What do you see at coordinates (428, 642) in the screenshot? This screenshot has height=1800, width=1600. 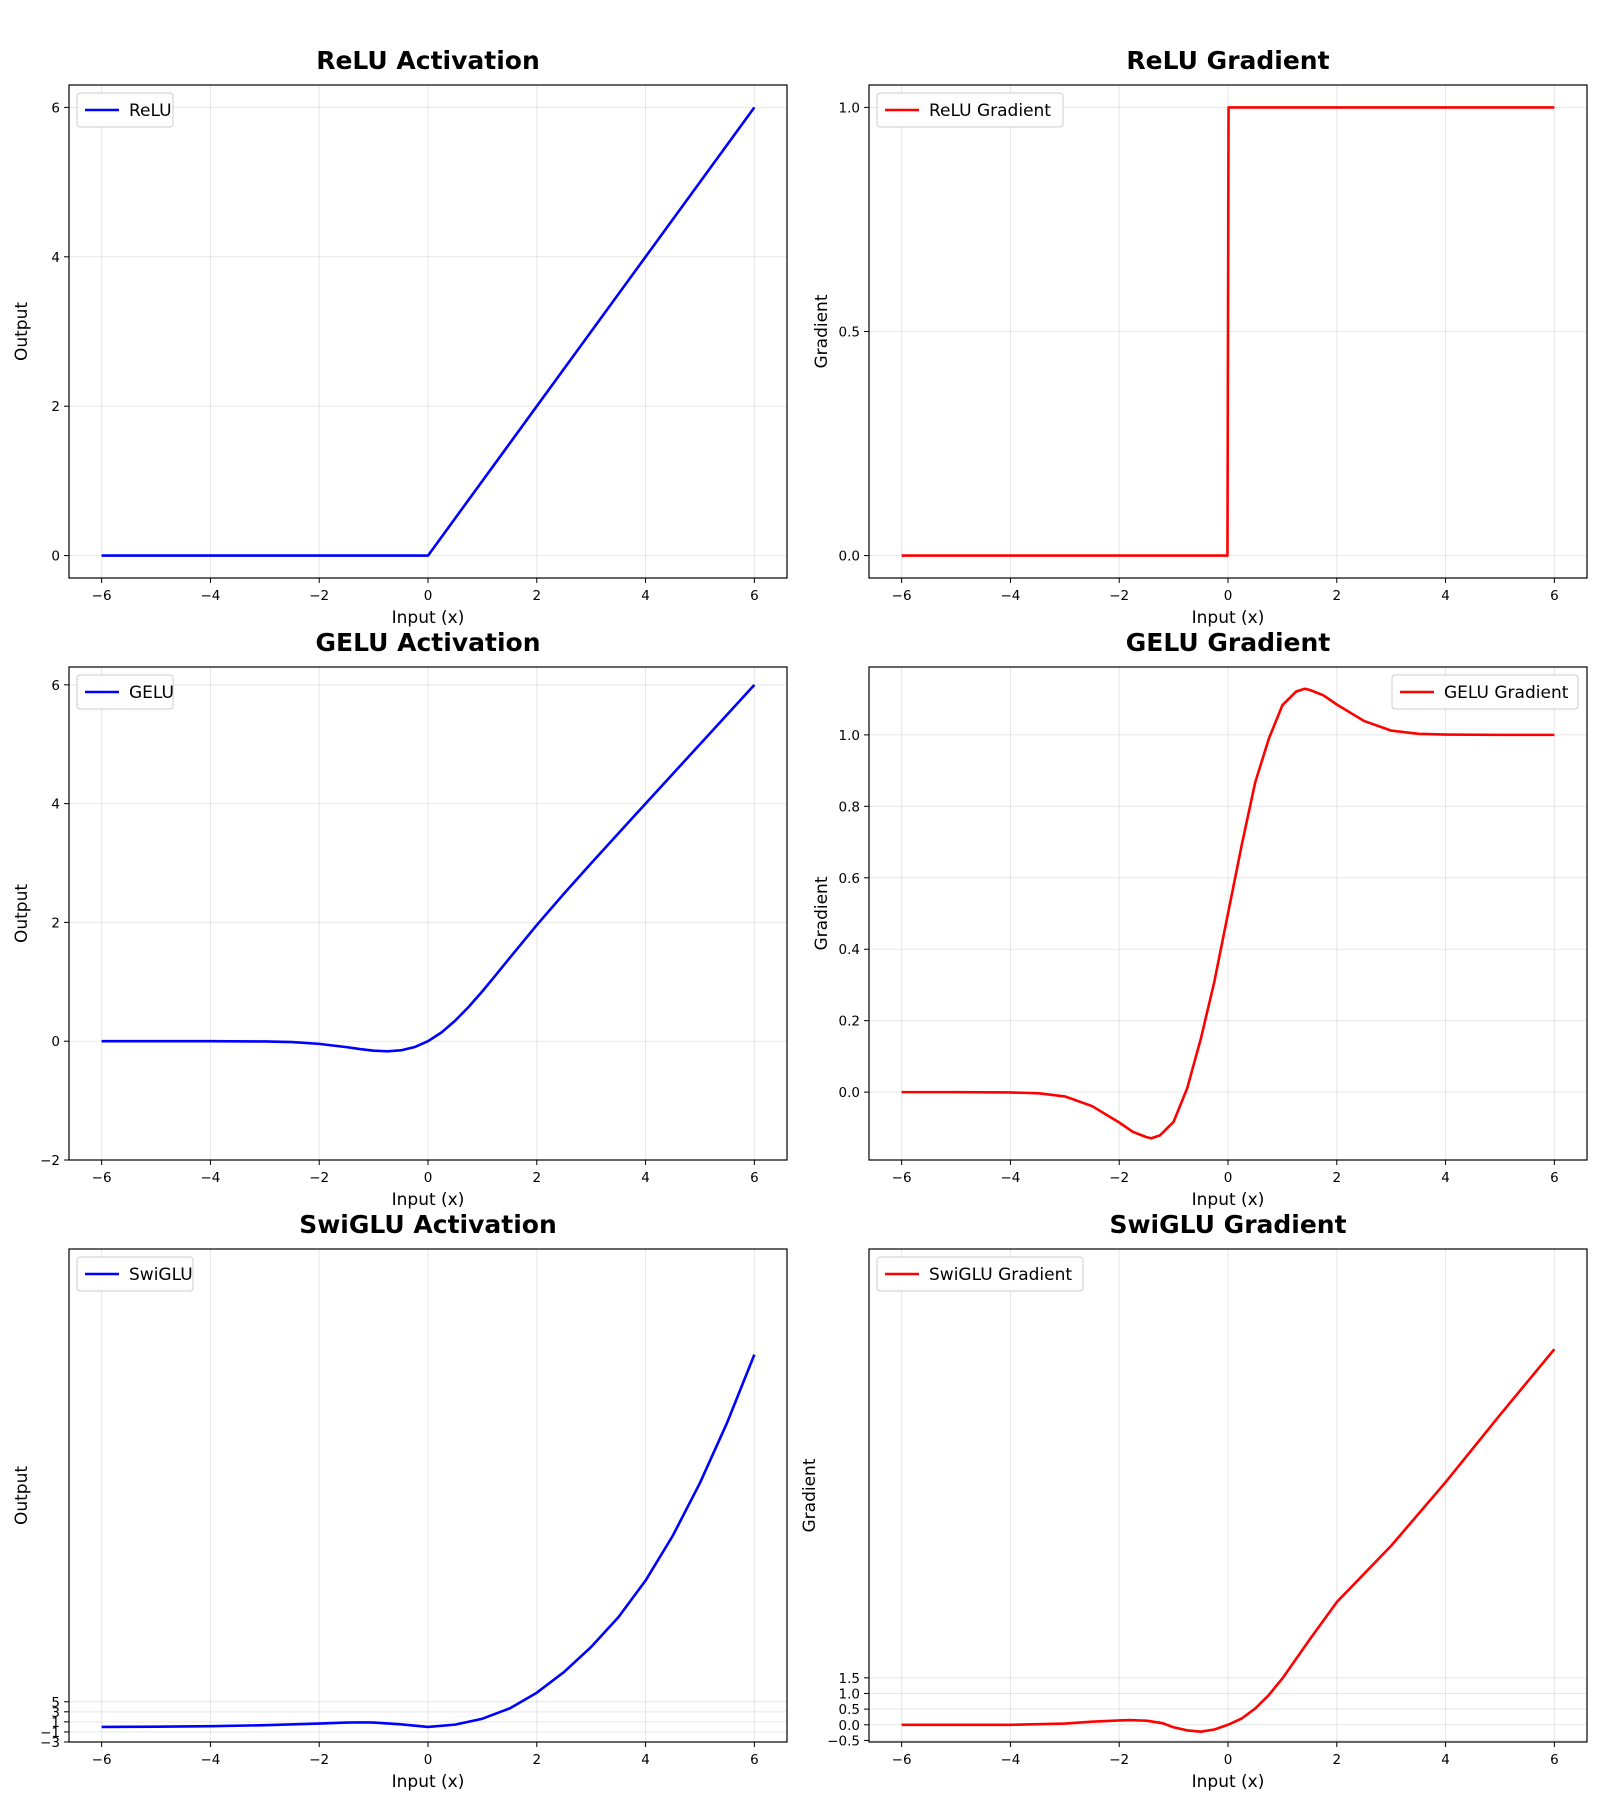 I see `chart-title: GELU Activation` at bounding box center [428, 642].